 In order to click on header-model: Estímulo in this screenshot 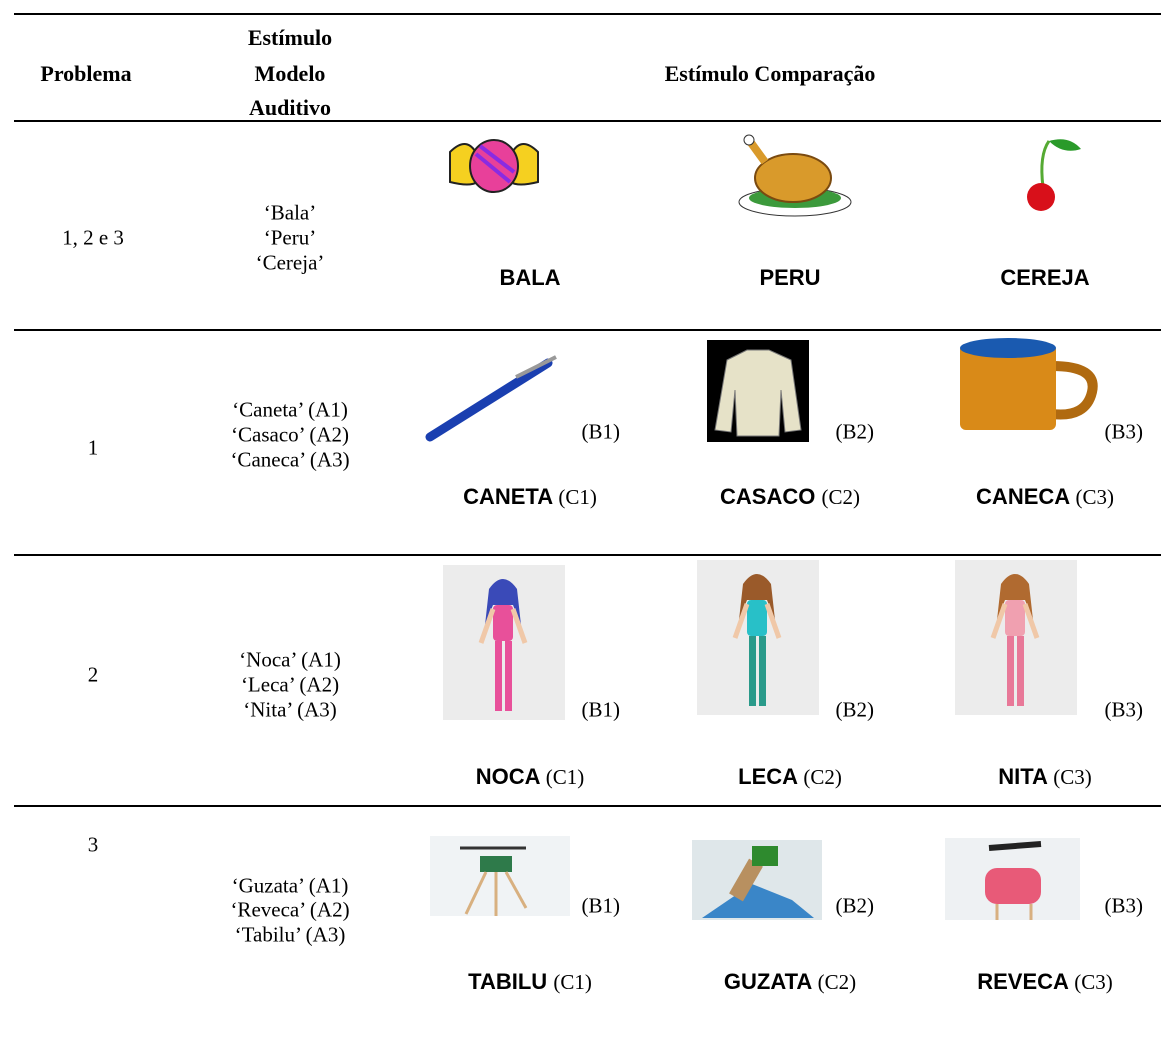, I will do `click(290, 37)`.